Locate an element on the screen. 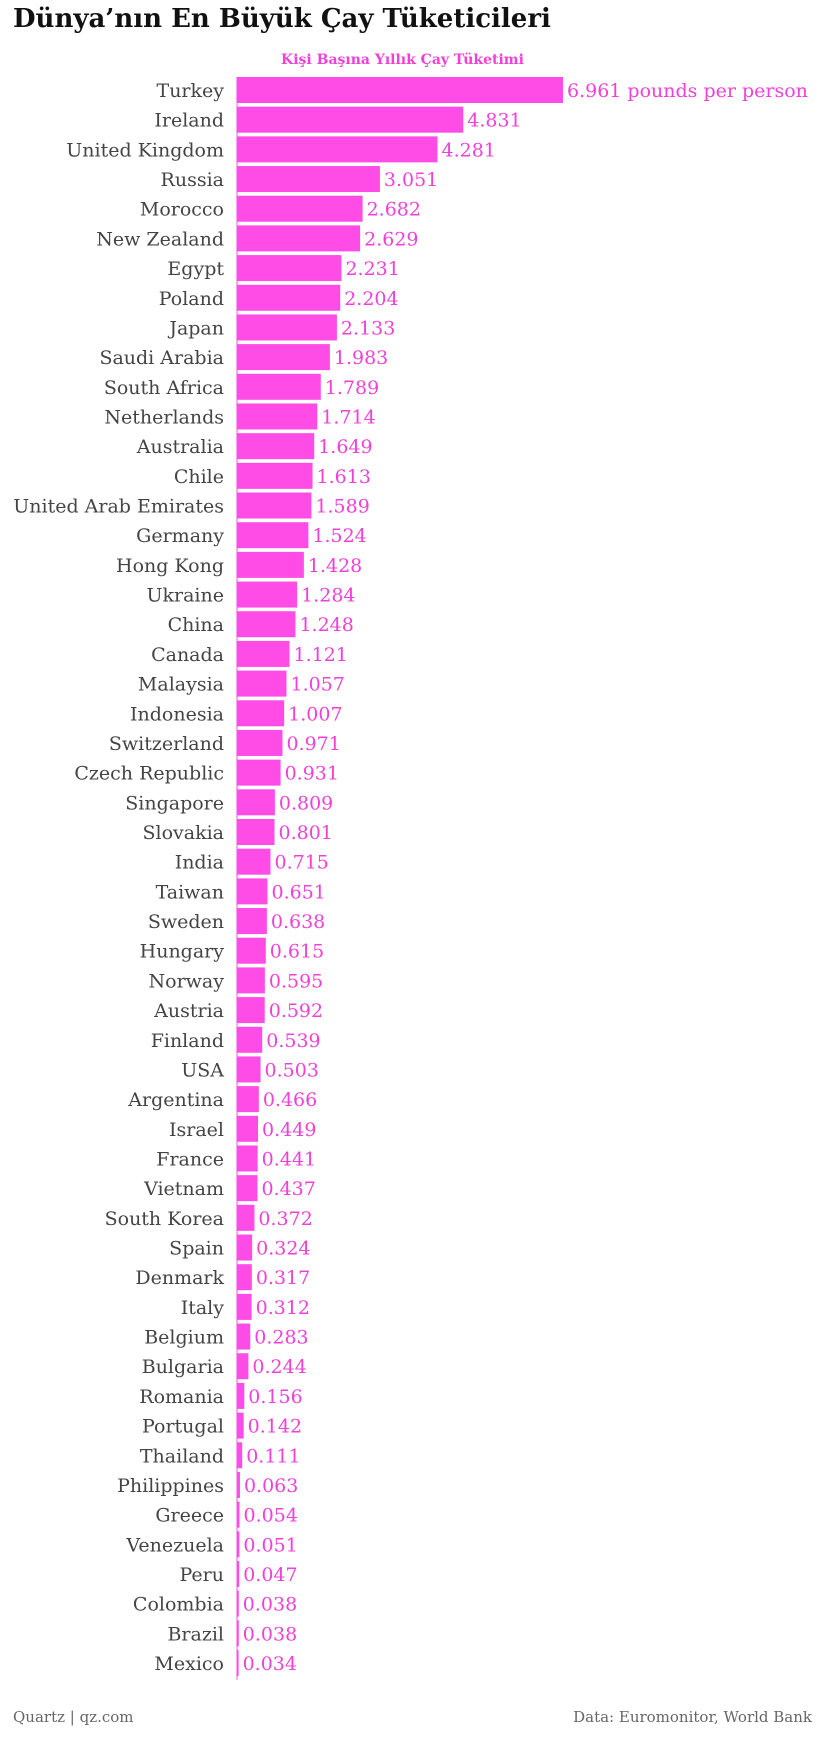  value-label: 1.649 is located at coordinates (345, 447).